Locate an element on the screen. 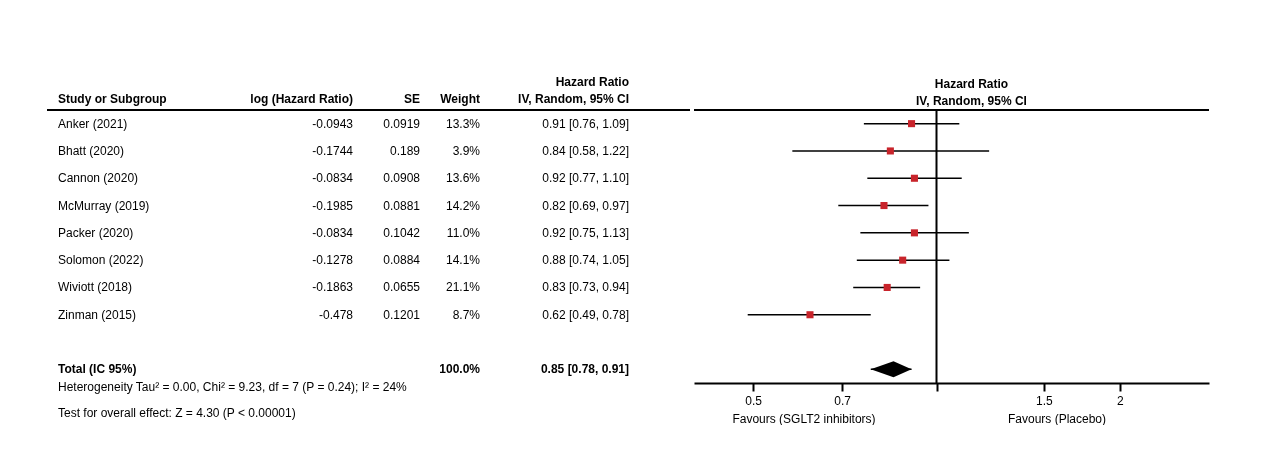  text: 0.1201 is located at coordinates (401, 314).